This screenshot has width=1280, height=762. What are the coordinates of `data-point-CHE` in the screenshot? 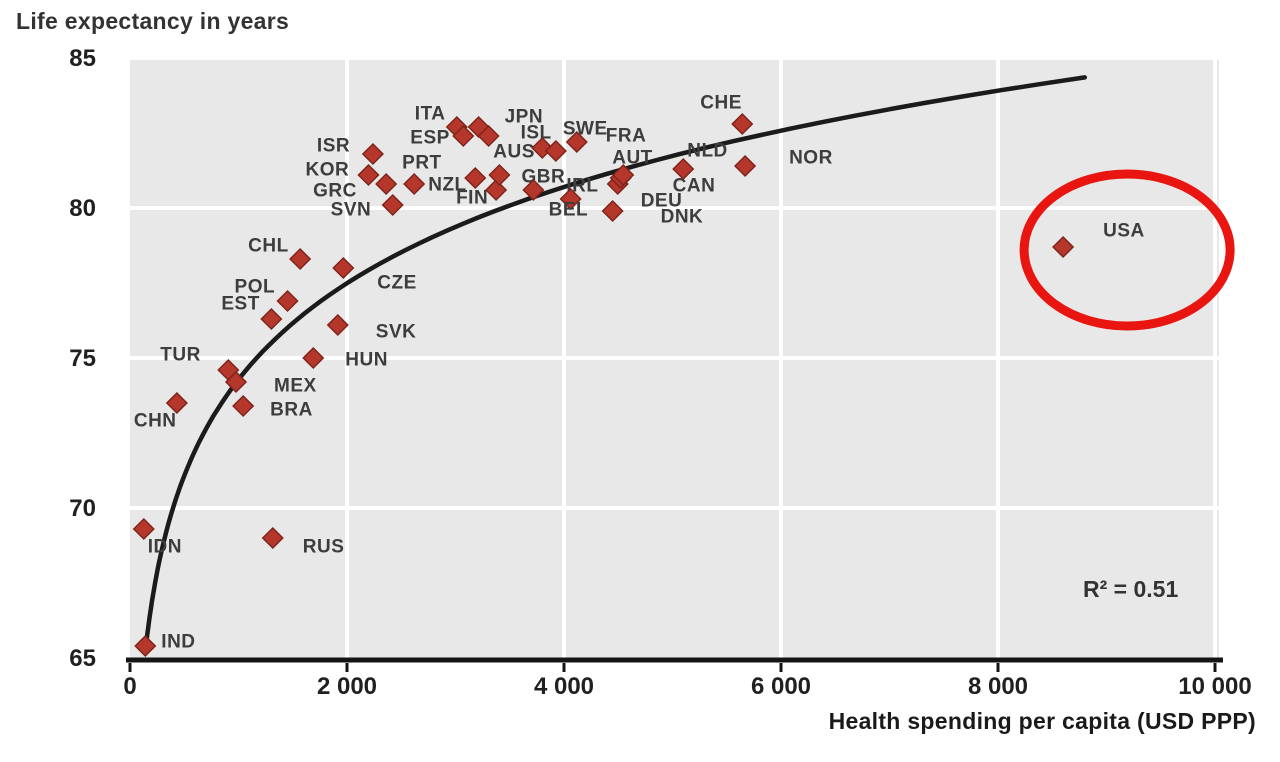 It's located at (742, 124).